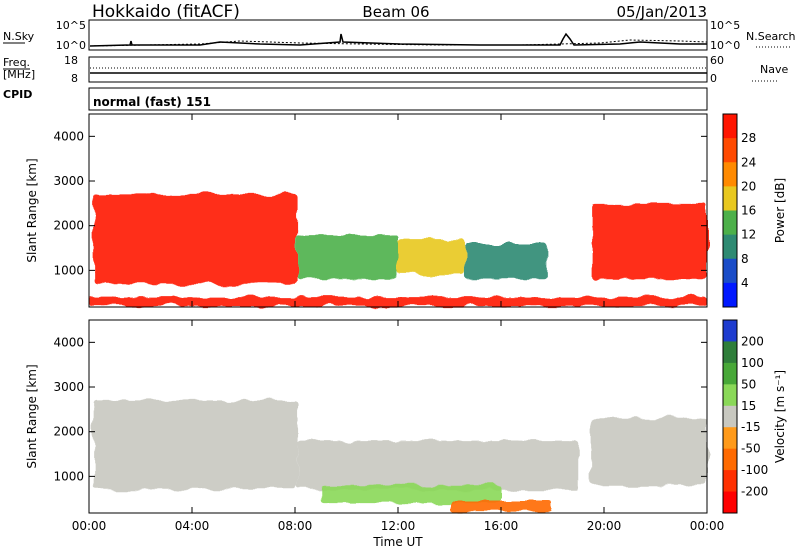 Image resolution: width=800 pixels, height=554 pixels. What do you see at coordinates (780, 416) in the screenshot?
I see `velocity-colorbar-label: Velocity [m s⁻¹]` at bounding box center [780, 416].